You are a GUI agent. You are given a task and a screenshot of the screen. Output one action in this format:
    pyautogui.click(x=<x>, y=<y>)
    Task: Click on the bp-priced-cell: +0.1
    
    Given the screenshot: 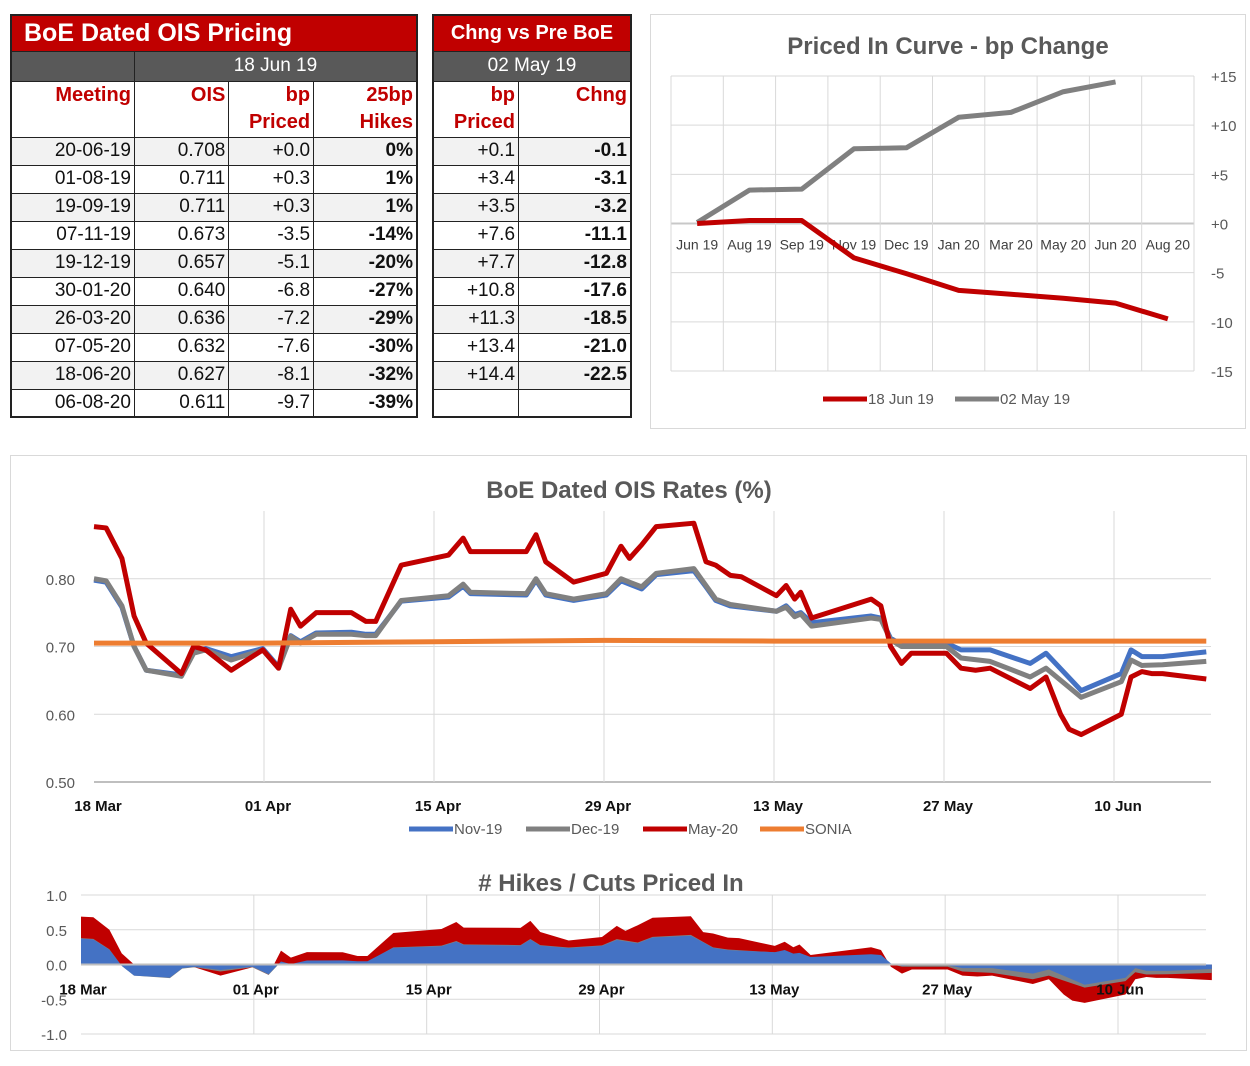 What is the action you would take?
    pyautogui.click(x=476, y=151)
    